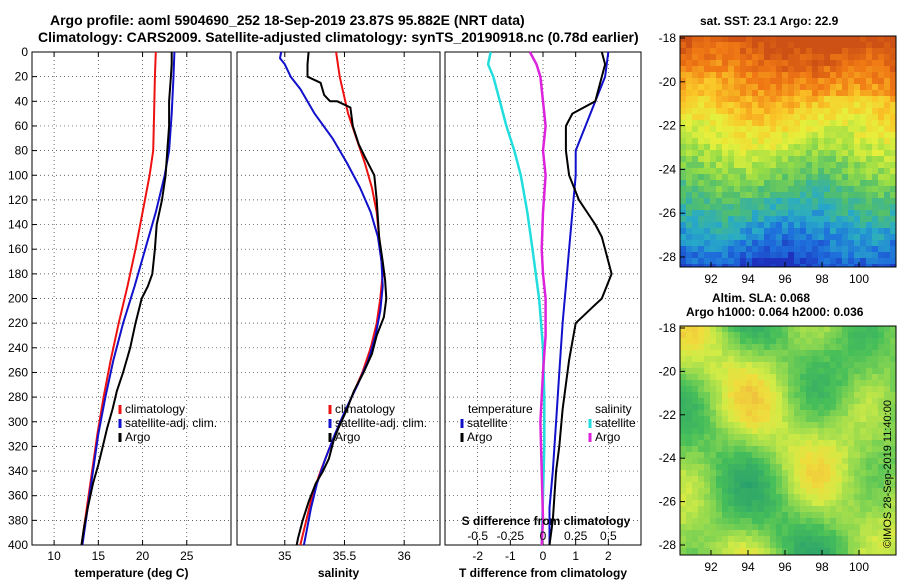 The width and height of the screenshot is (900, 580). Describe the element at coordinates (404, 556) in the screenshot. I see `x-tick-label: 36` at that location.